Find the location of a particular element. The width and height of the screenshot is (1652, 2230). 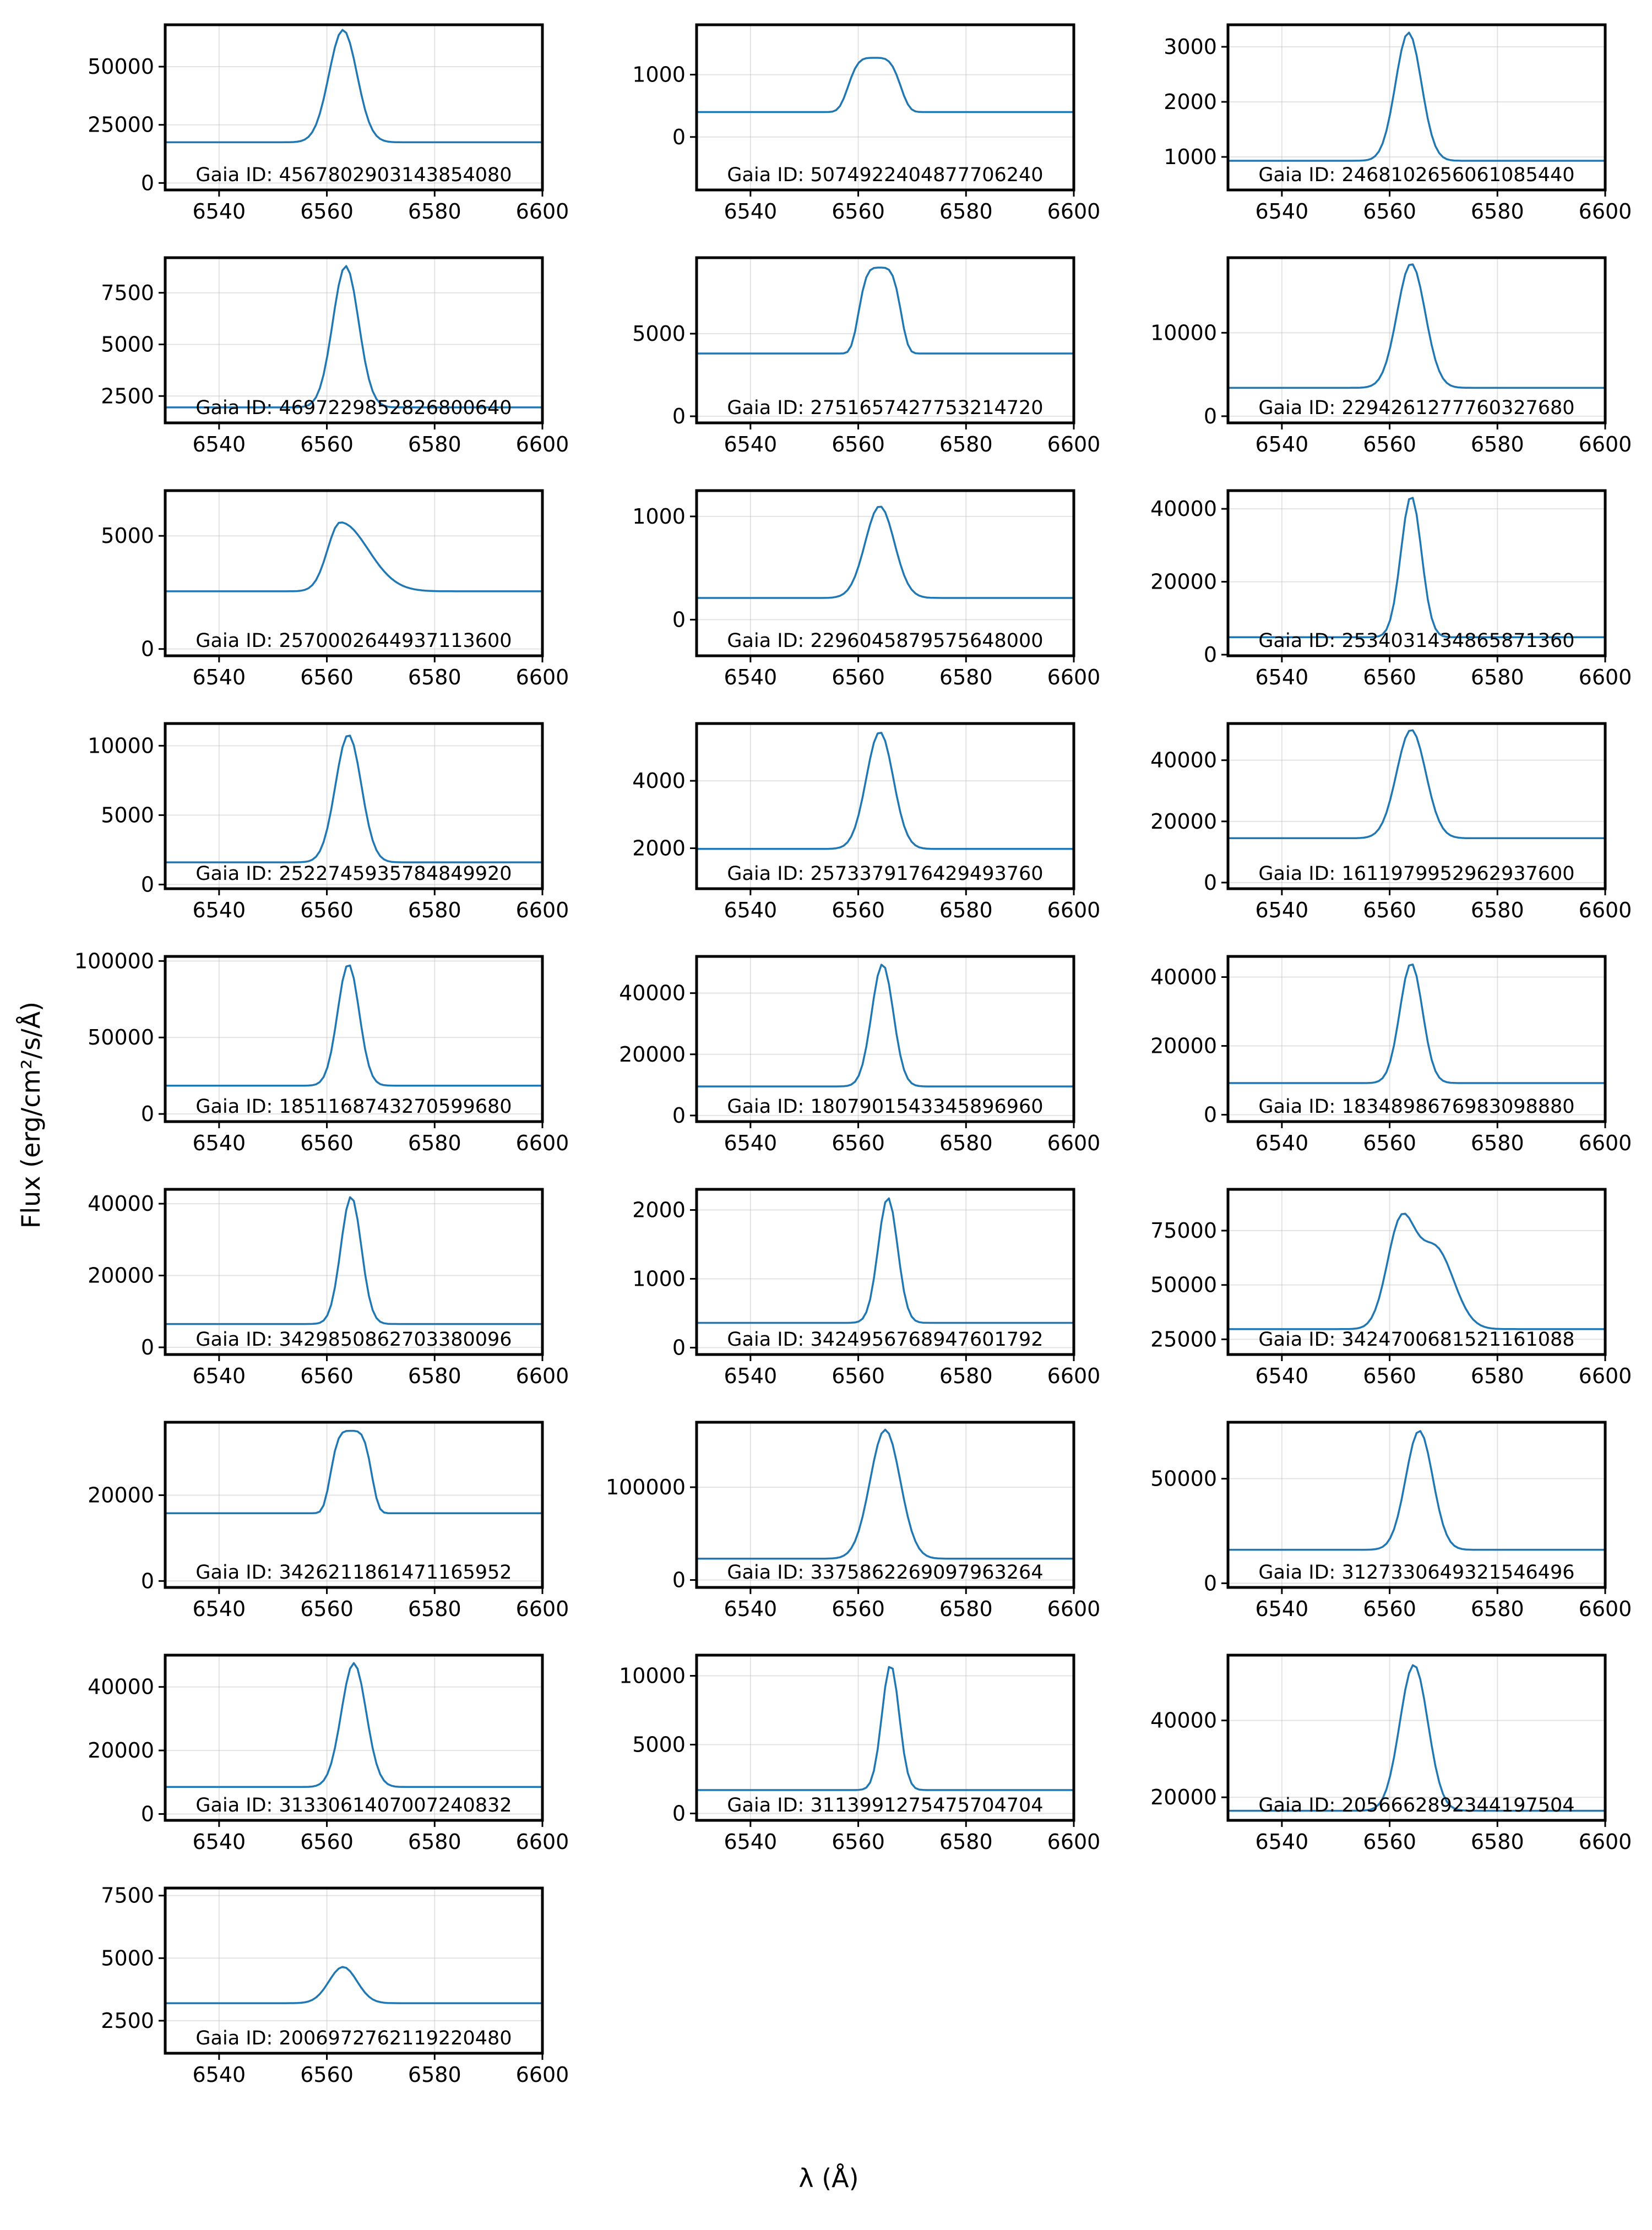

gaia-id-label: Gaia ID: 1834898676983098880 is located at coordinates (1416, 1107).